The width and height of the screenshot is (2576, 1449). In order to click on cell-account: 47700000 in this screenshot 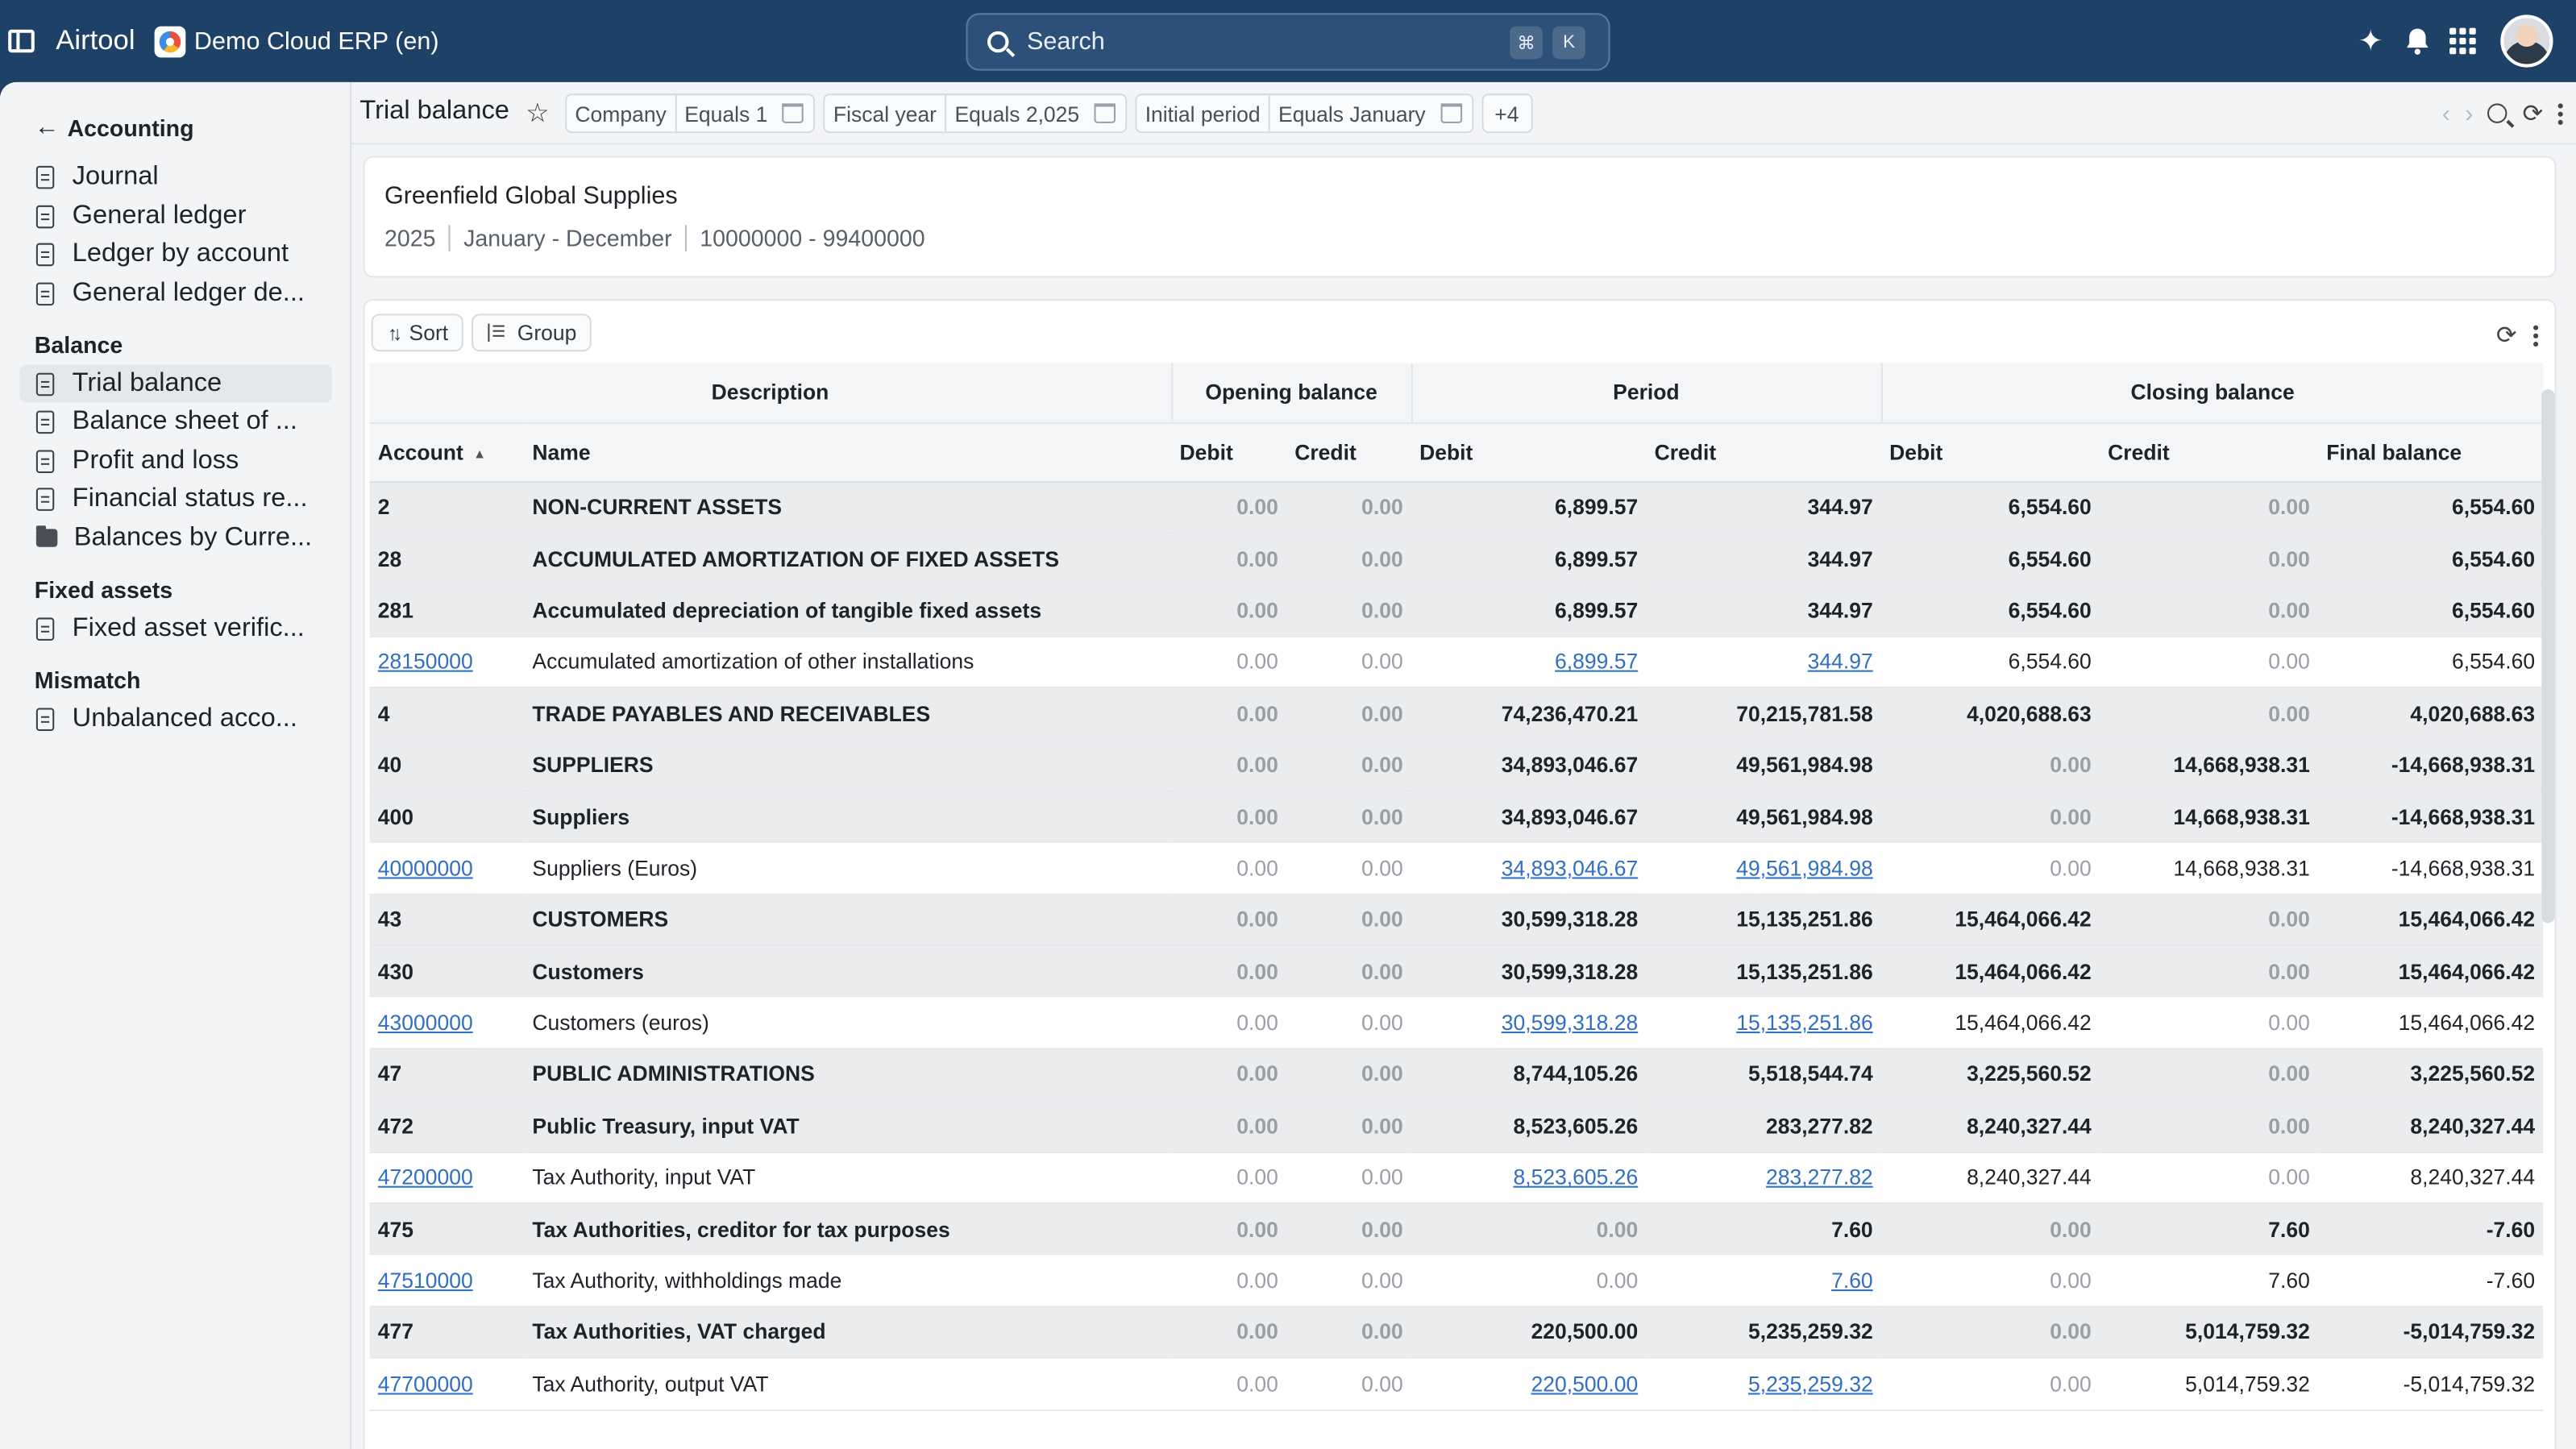, I will do `click(447, 1383)`.